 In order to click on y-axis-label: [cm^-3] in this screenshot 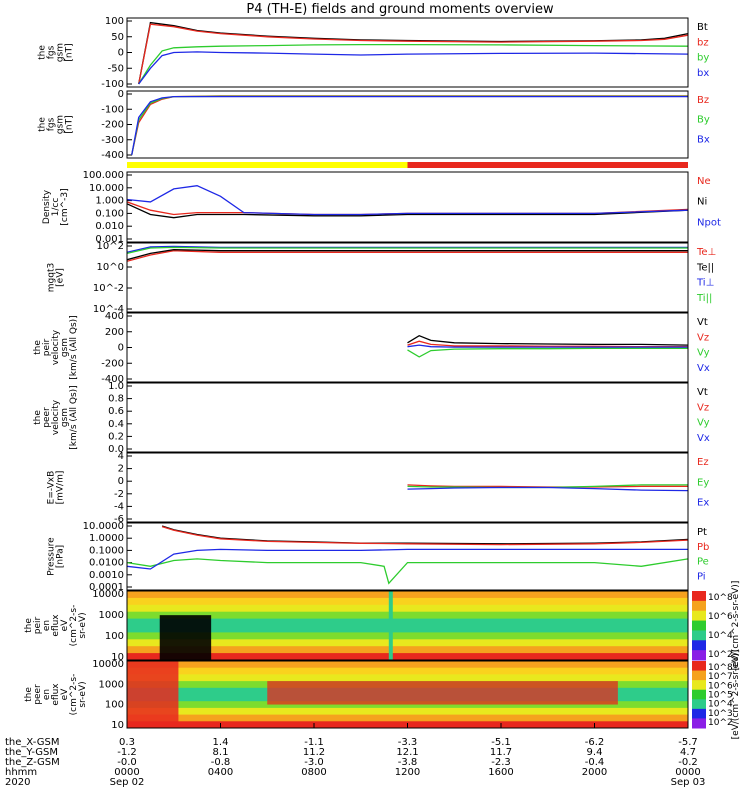, I will do `click(65, 206)`.